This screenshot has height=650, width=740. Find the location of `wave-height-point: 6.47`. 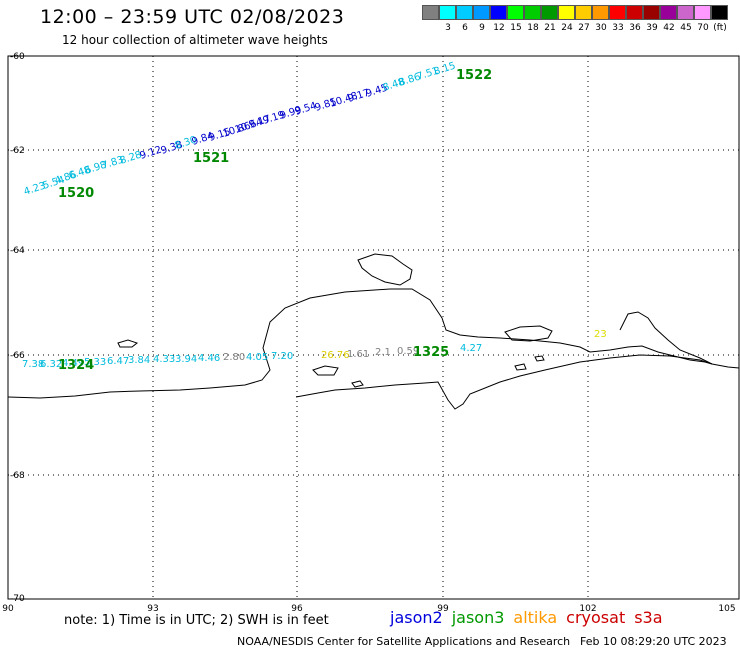

wave-height-point: 6.47 is located at coordinates (118, 361).